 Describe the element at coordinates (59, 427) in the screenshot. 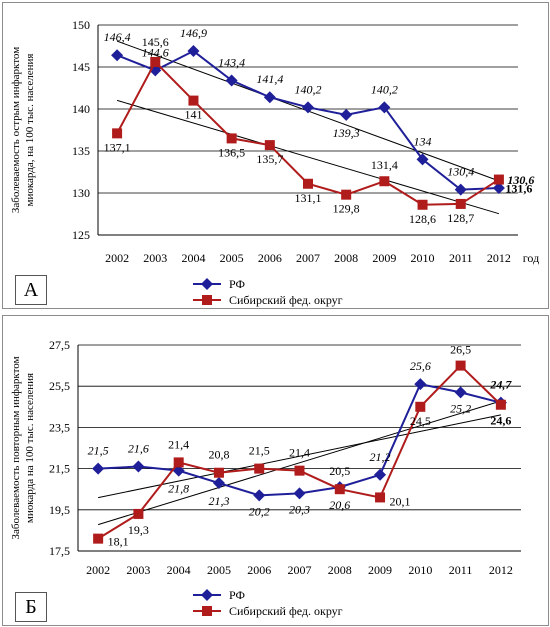

I see `y-tick-label: 23,5` at that location.